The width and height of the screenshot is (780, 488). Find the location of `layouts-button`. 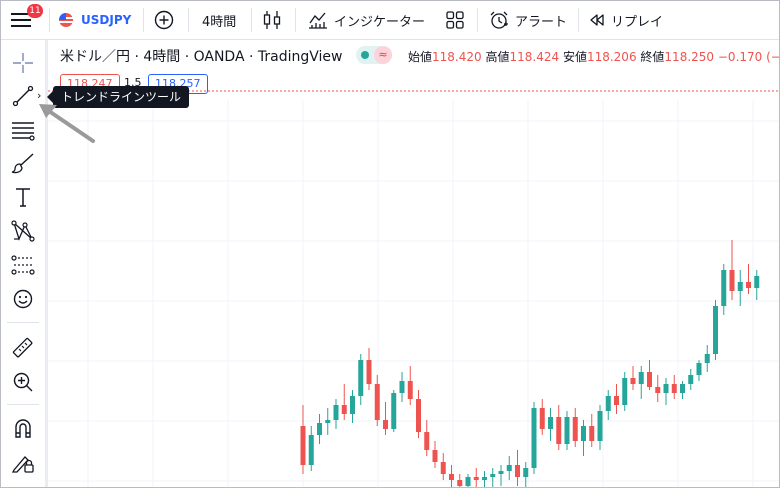

layouts-button is located at coordinates (455, 20).